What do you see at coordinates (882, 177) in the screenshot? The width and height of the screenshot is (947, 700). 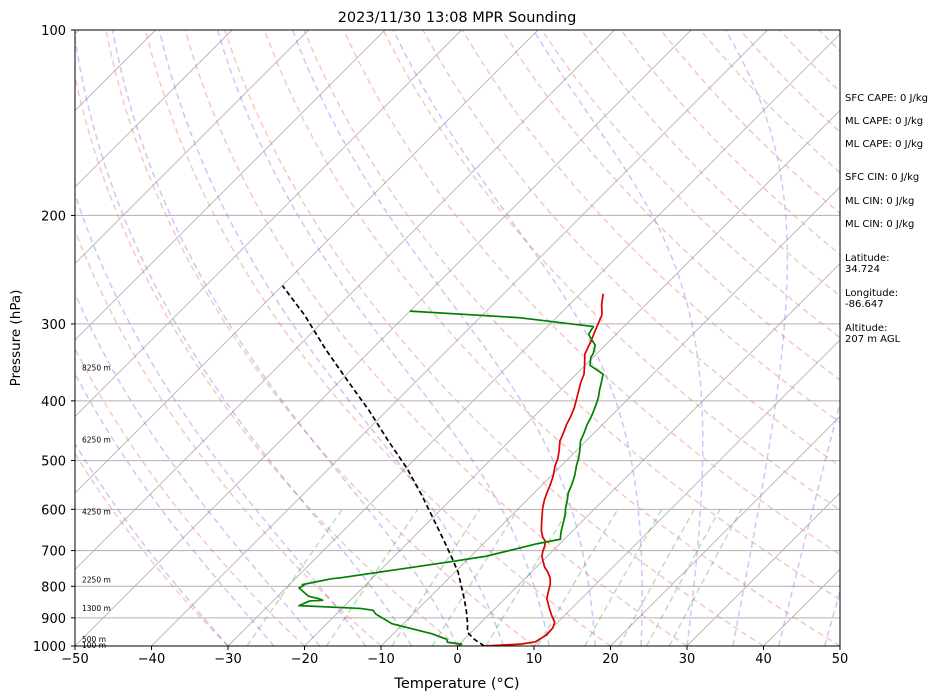 I see `stat-sfc-cin: SFC CIN: 0 J/kg` at bounding box center [882, 177].